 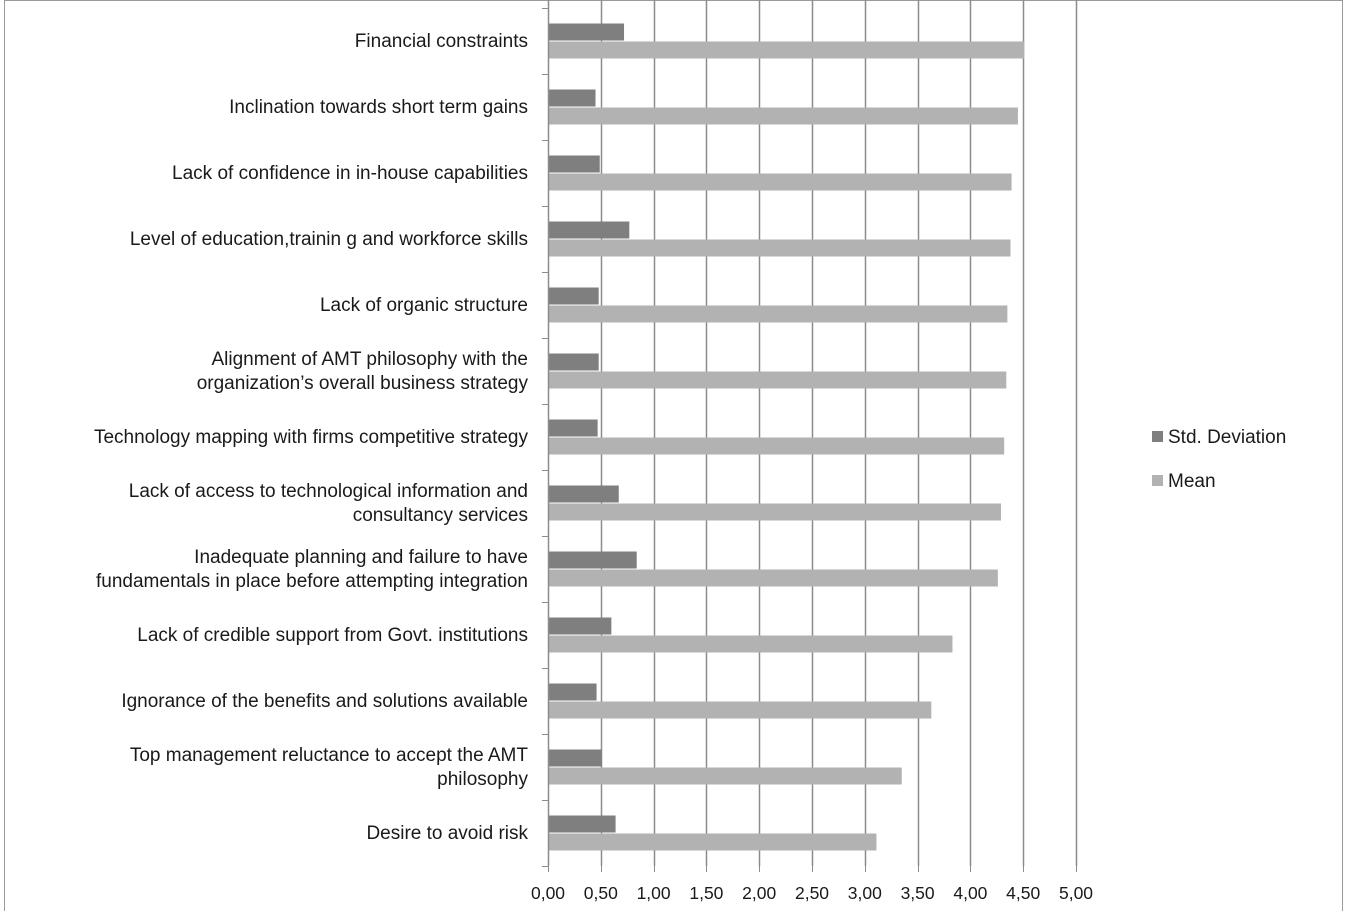 I want to click on legend: Std. Deviation Mean, so click(x=1219, y=459).